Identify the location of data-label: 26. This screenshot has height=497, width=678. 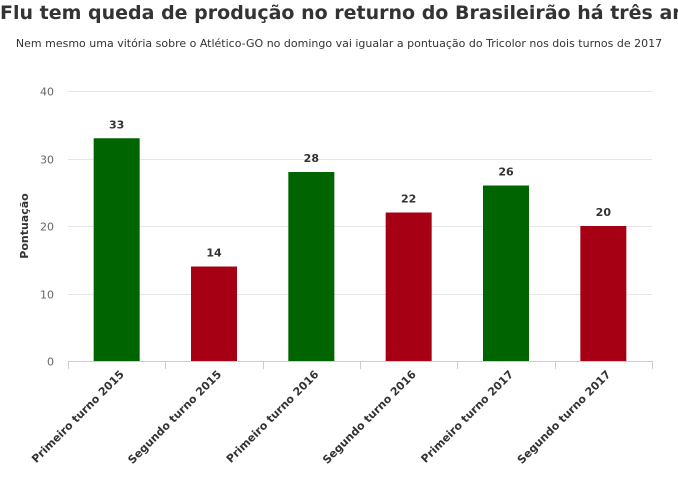
(506, 172).